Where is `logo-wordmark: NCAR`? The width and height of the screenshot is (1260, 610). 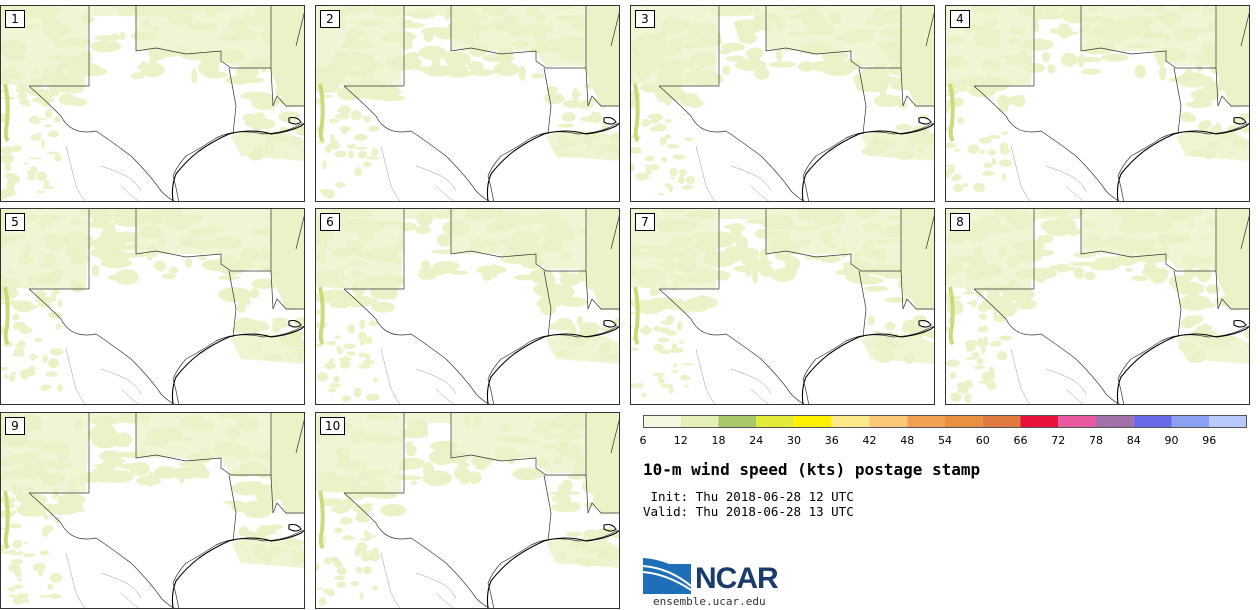 logo-wordmark: NCAR is located at coordinates (737, 578).